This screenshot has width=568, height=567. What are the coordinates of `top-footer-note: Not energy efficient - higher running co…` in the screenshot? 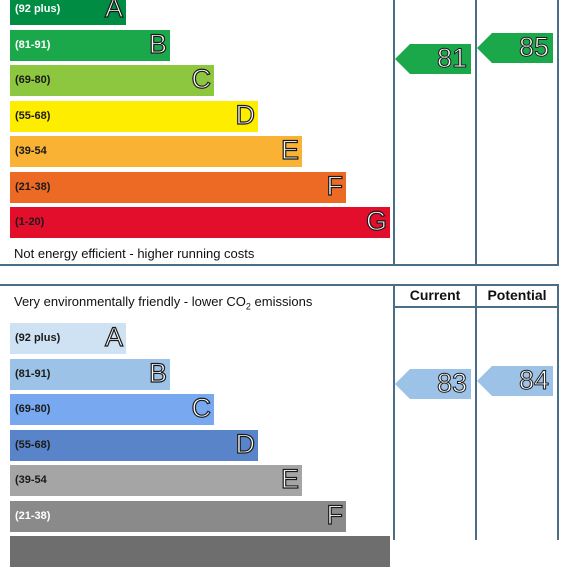 It's located at (134, 253).